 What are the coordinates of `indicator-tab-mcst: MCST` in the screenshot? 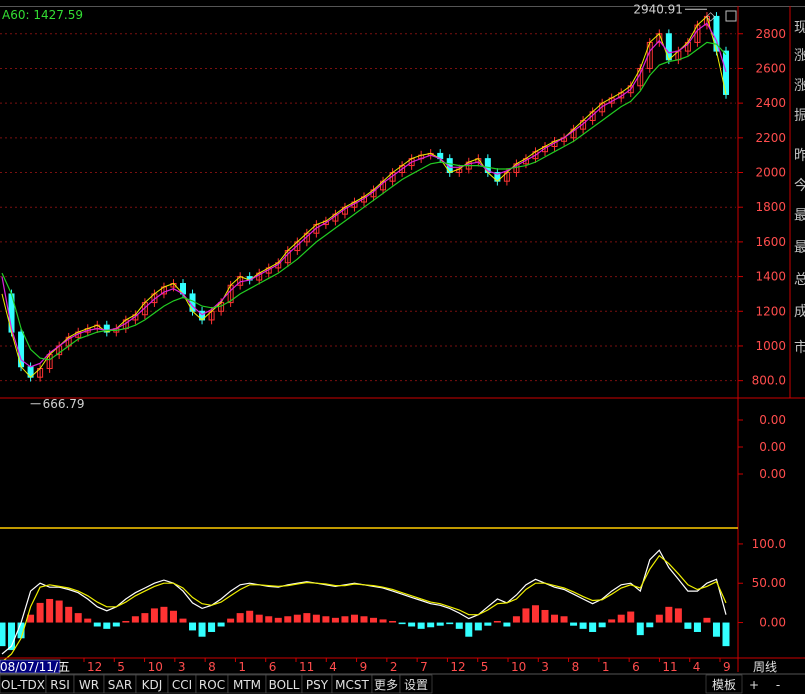 It's located at (352, 684).